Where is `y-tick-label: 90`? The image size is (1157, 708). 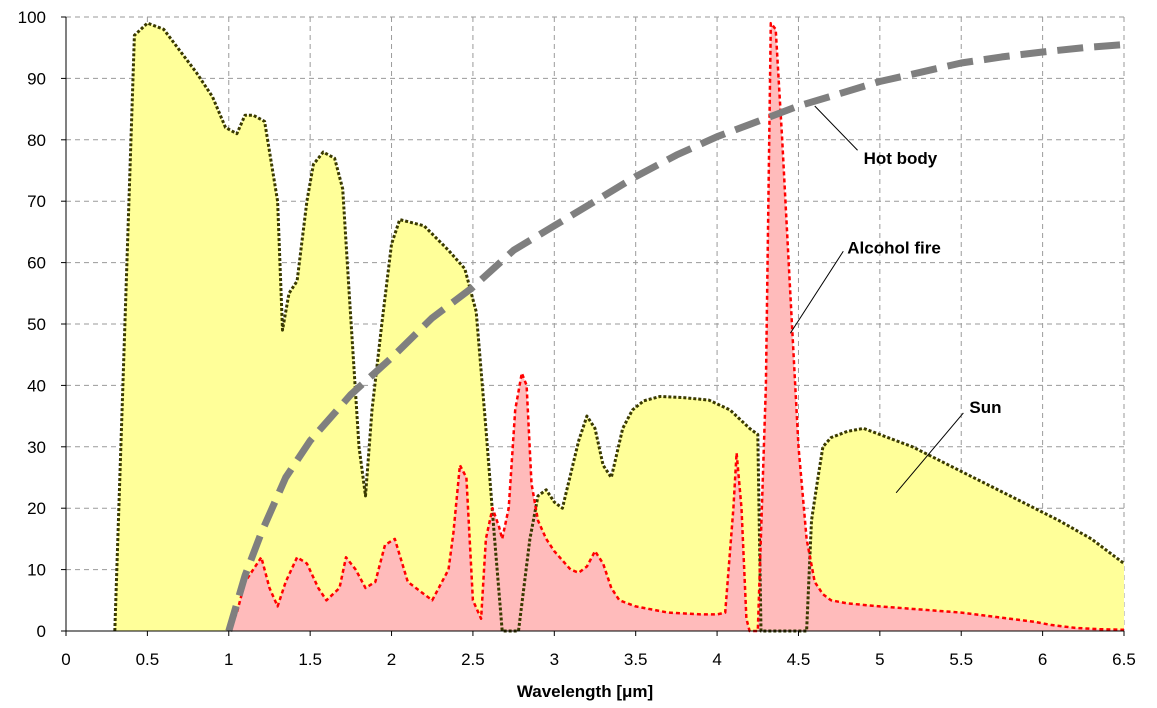 y-tick-label: 90 is located at coordinates (36, 78).